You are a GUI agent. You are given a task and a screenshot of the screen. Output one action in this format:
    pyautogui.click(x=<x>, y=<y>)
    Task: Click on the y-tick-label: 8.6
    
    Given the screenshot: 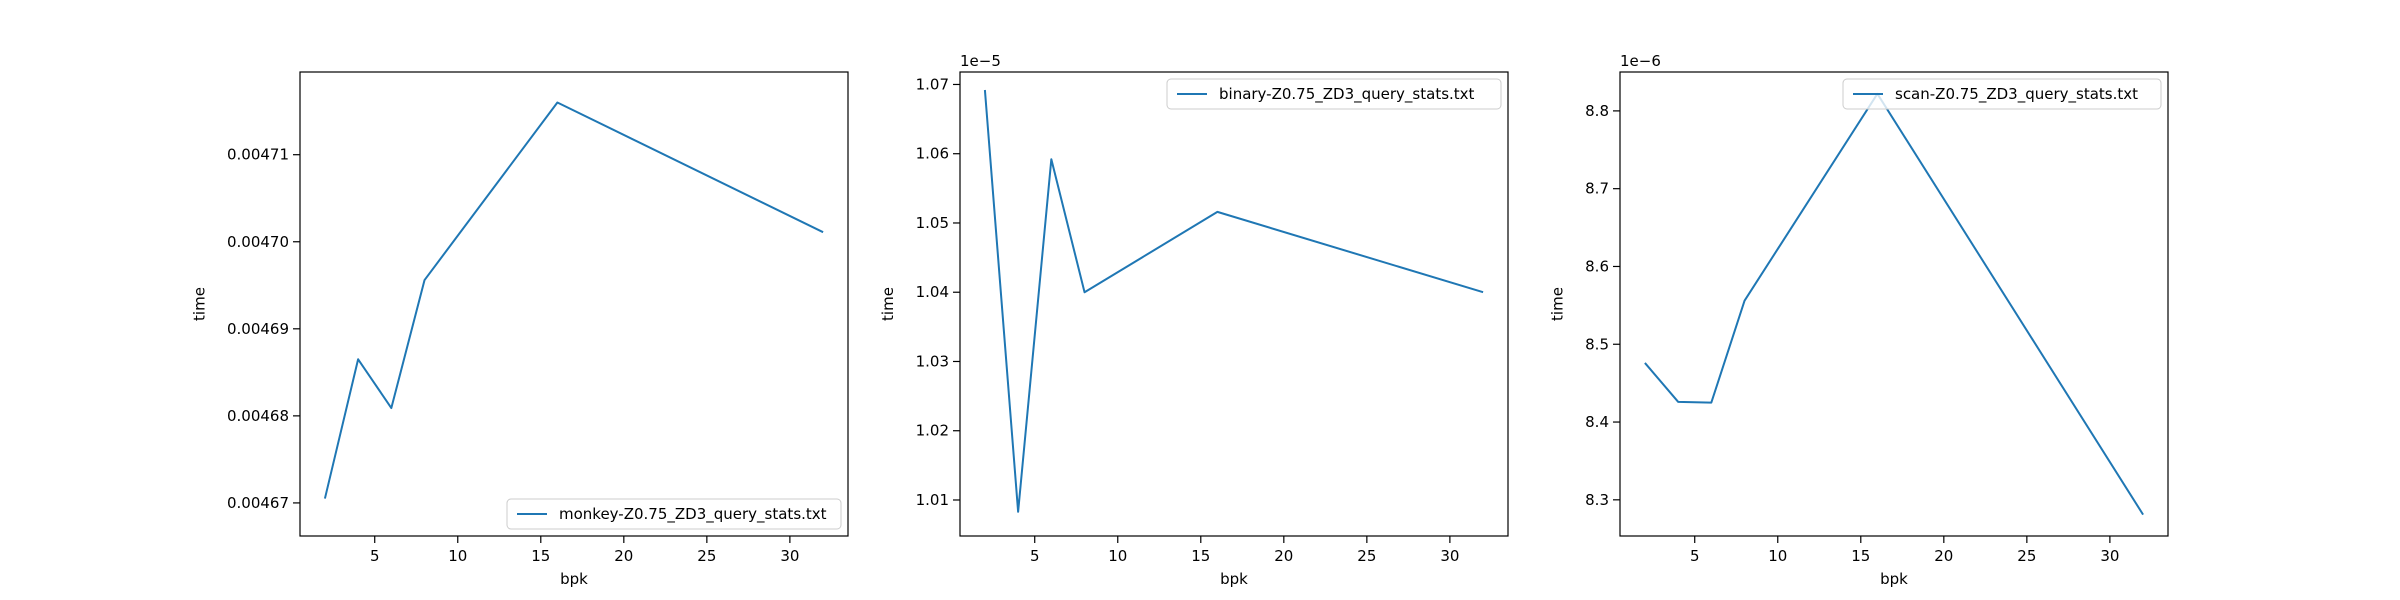 What is the action you would take?
    pyautogui.click(x=1597, y=266)
    